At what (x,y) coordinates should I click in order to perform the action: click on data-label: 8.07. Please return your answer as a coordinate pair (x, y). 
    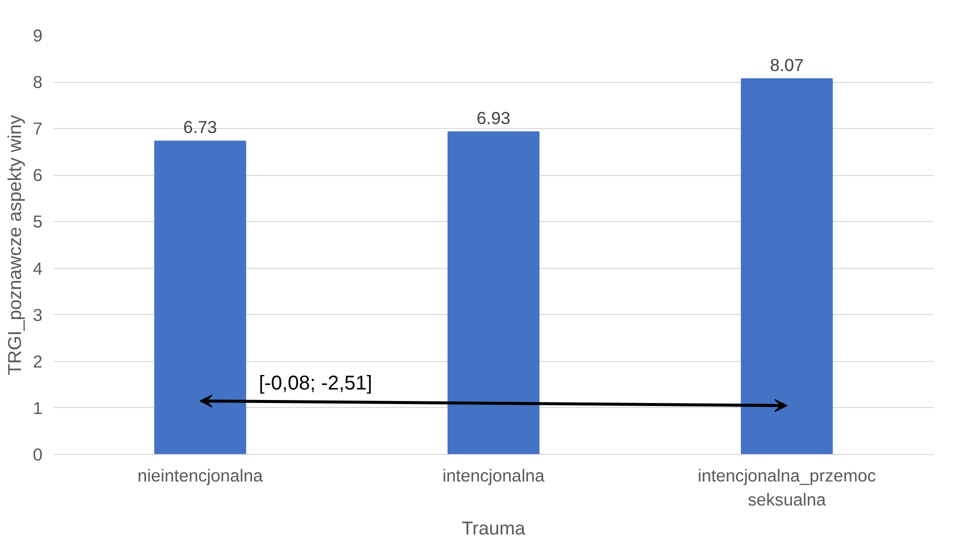
    Looking at the image, I should click on (787, 64).